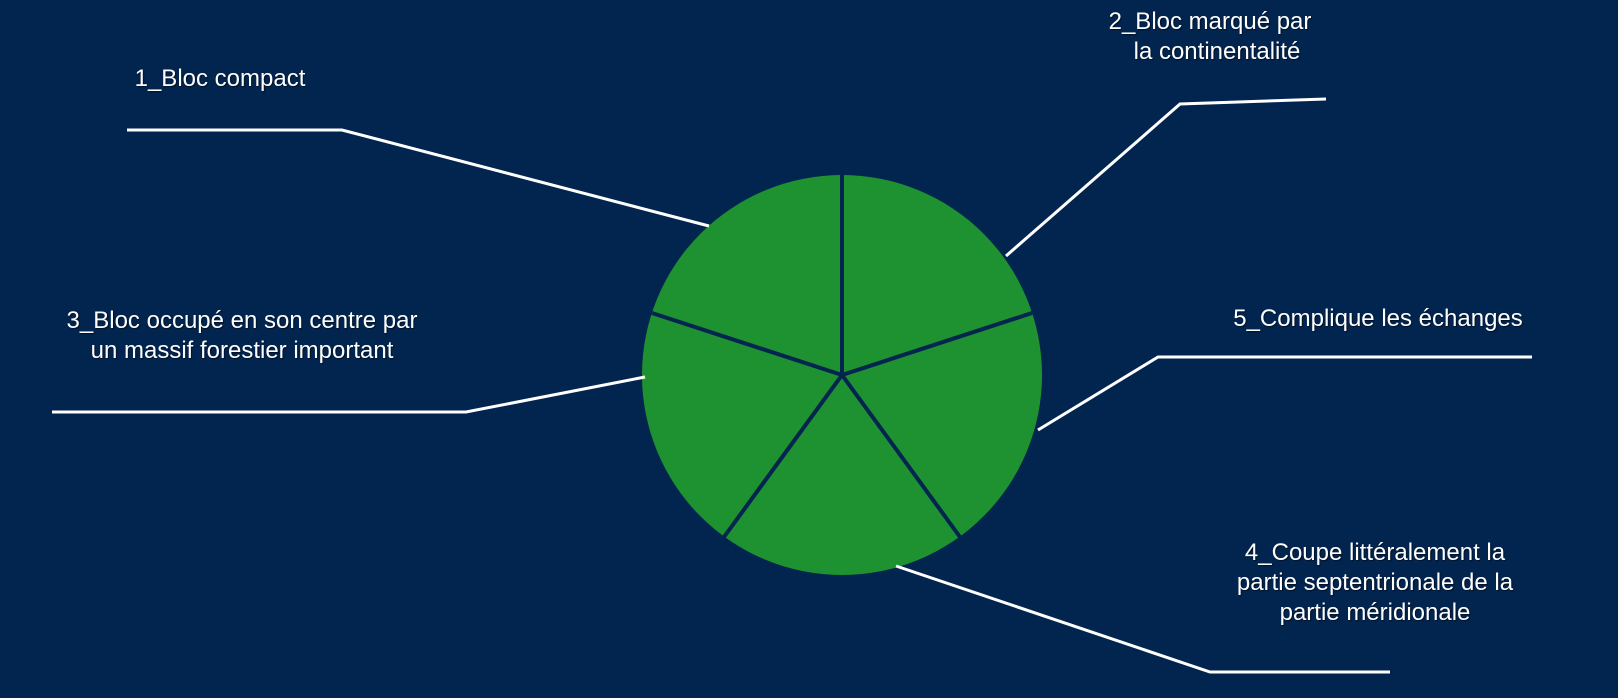 This screenshot has height=698, width=1618. I want to click on label-line: un massif forestier important, so click(242, 350).